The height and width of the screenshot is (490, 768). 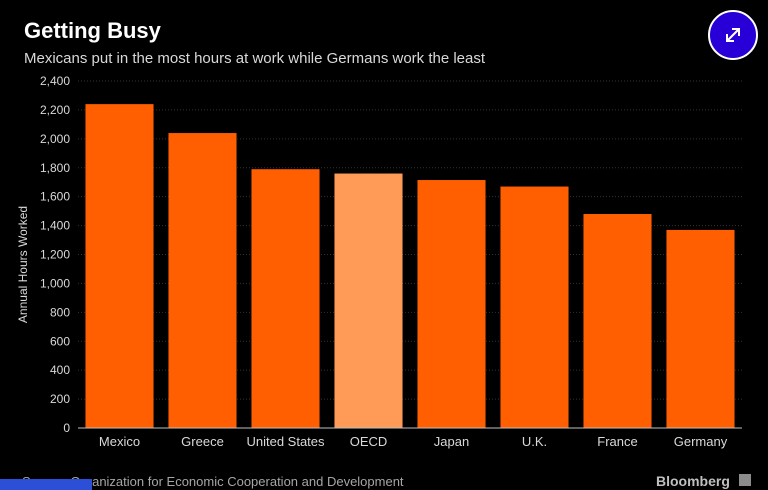 I want to click on chart-title: Getting Busy, so click(x=92, y=30).